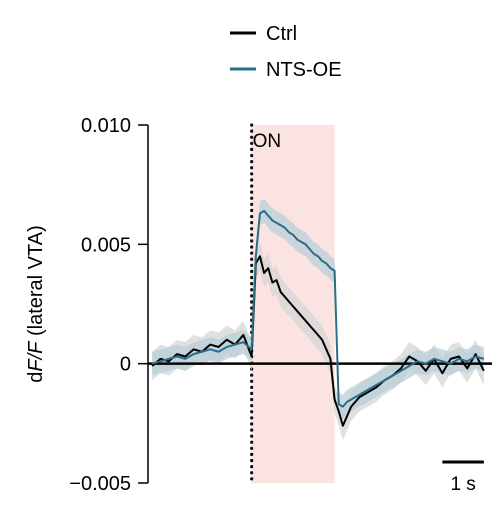 The width and height of the screenshot is (497, 529). I want to click on y-tick-label: 0.005, so click(106, 245).